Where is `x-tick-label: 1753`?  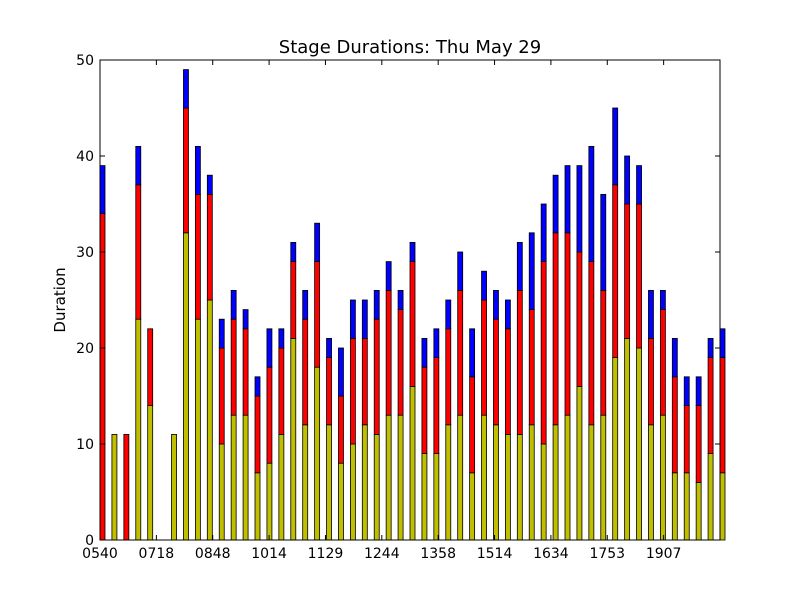 x-tick-label: 1753 is located at coordinates (607, 554).